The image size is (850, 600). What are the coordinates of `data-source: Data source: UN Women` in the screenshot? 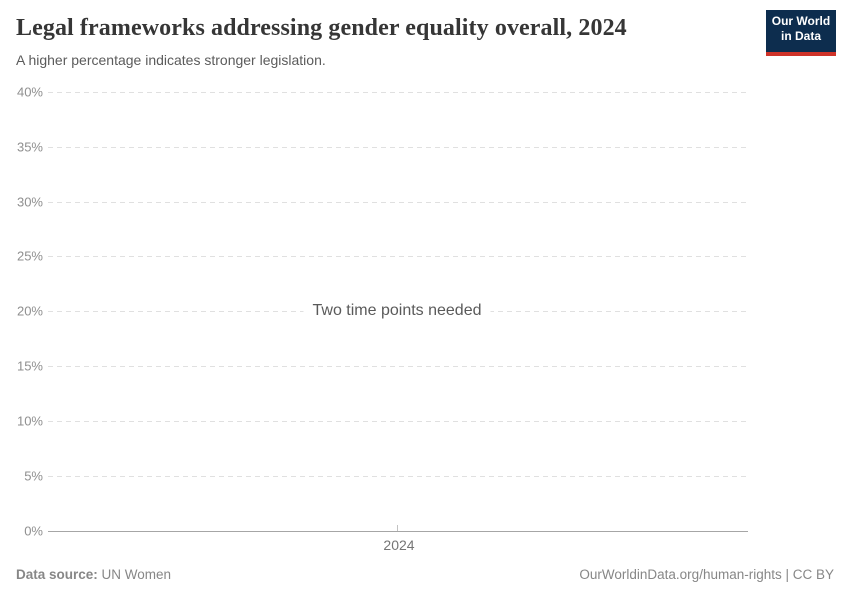 It's located at (93, 574).